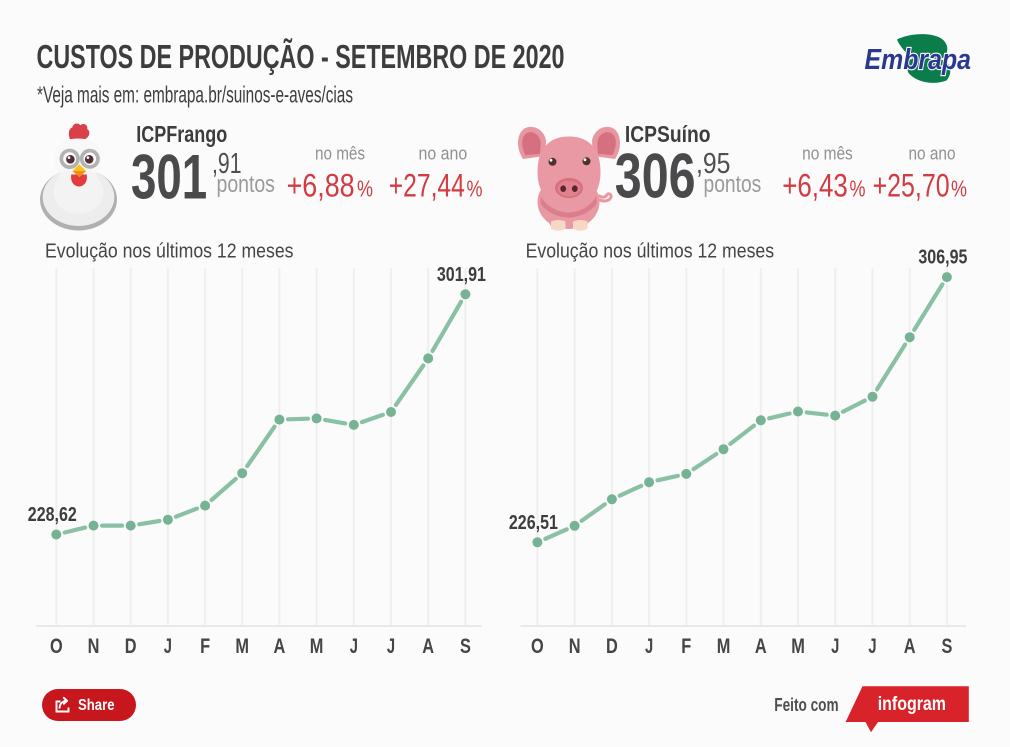 This screenshot has height=747, width=1010. Describe the element at coordinates (181, 134) in the screenshot. I see `svg-text: ICPFrango` at that location.